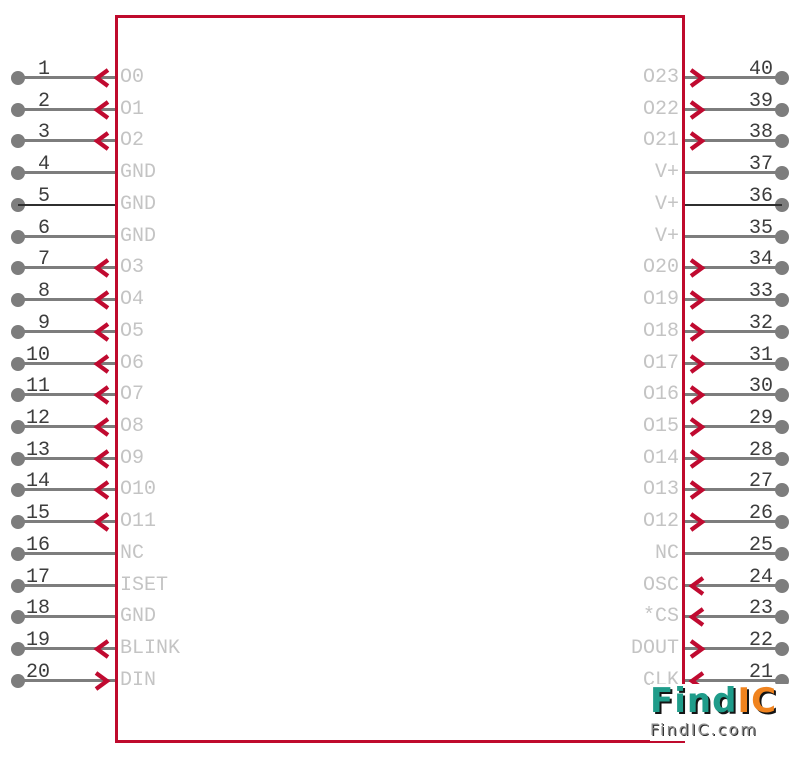  Describe the element at coordinates (37, 641) in the screenshot. I see `pin-19-number: 19` at that location.